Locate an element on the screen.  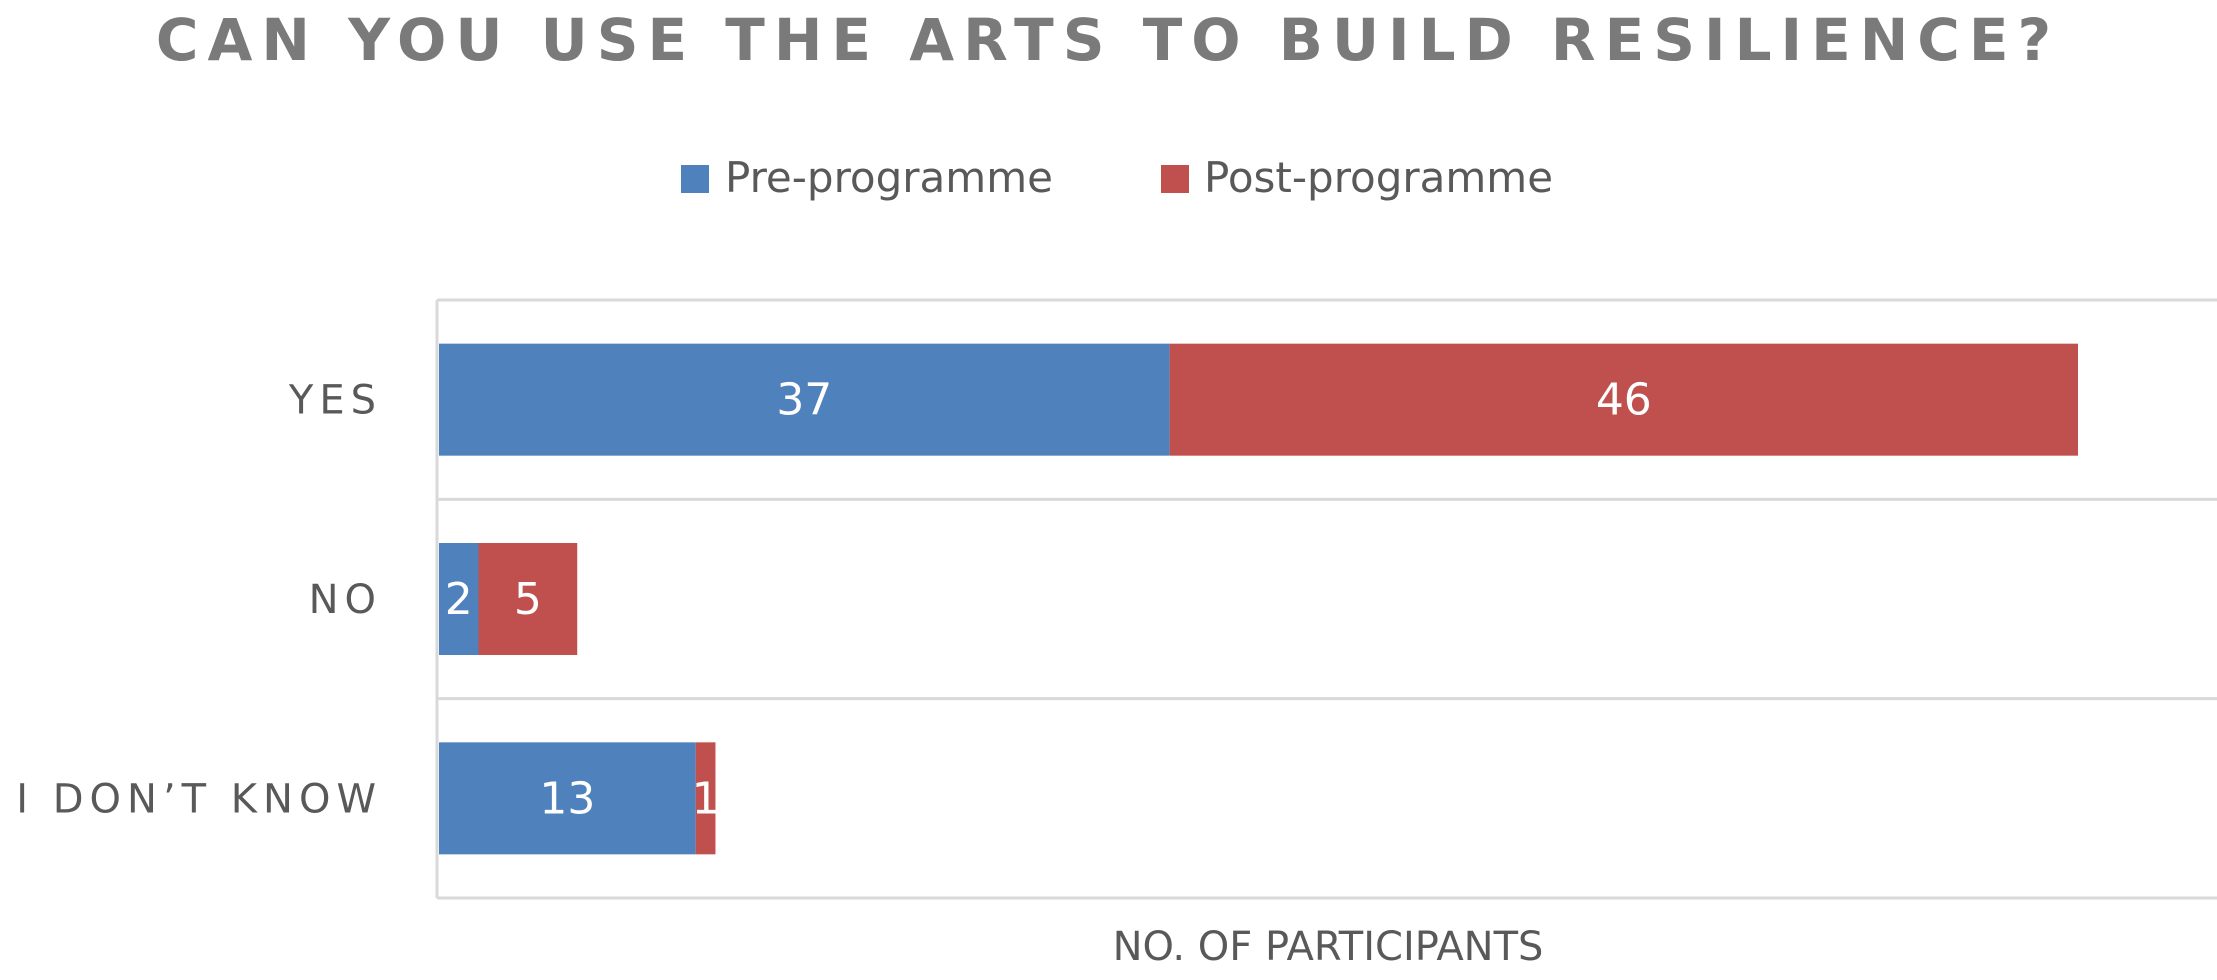
data-label: 46 is located at coordinates (1624, 400).